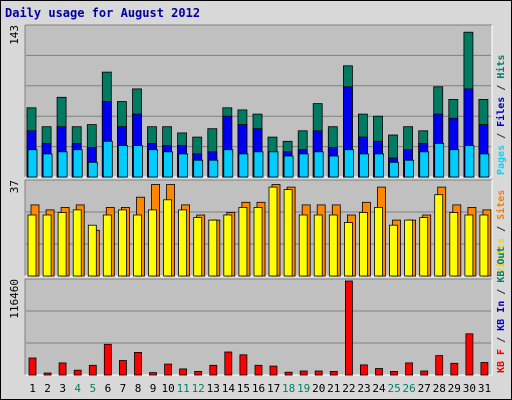 Image resolution: width=512 pixels, height=400 pixels. I want to click on x-tick-label: 19, so click(303, 388).